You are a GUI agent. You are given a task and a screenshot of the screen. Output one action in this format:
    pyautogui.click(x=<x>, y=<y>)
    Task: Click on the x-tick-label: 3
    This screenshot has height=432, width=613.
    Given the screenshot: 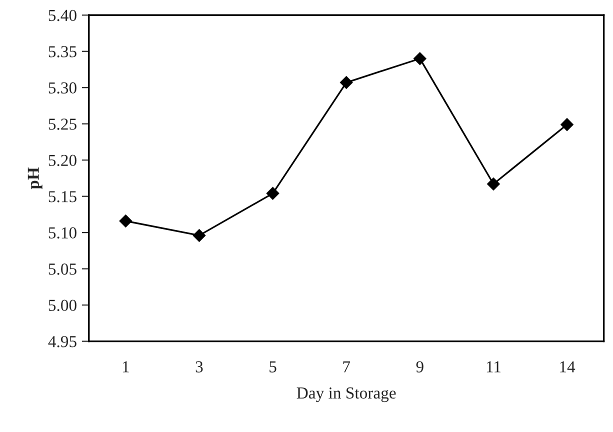 What is the action you would take?
    pyautogui.click(x=199, y=366)
    